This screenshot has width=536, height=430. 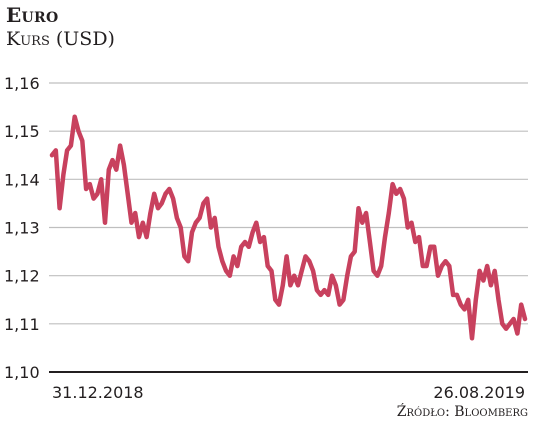 I want to click on y-tick-label: 1,10, so click(x=22, y=372).